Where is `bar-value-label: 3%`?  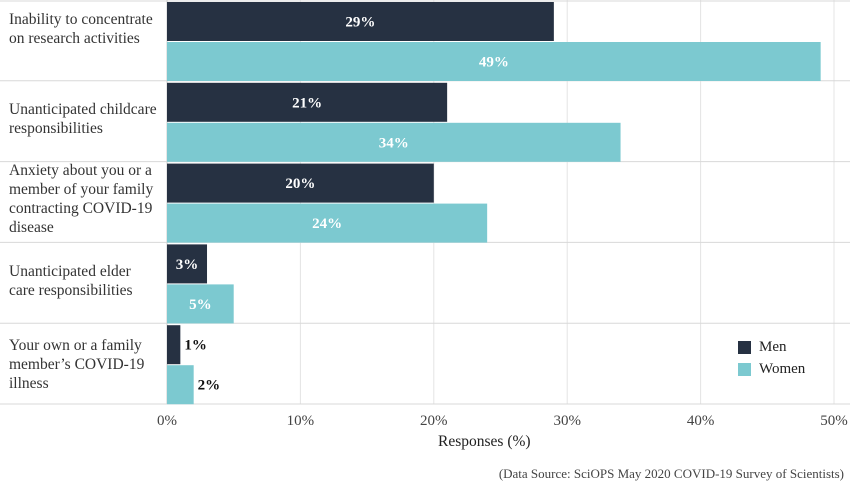 bar-value-label: 3% is located at coordinates (187, 265).